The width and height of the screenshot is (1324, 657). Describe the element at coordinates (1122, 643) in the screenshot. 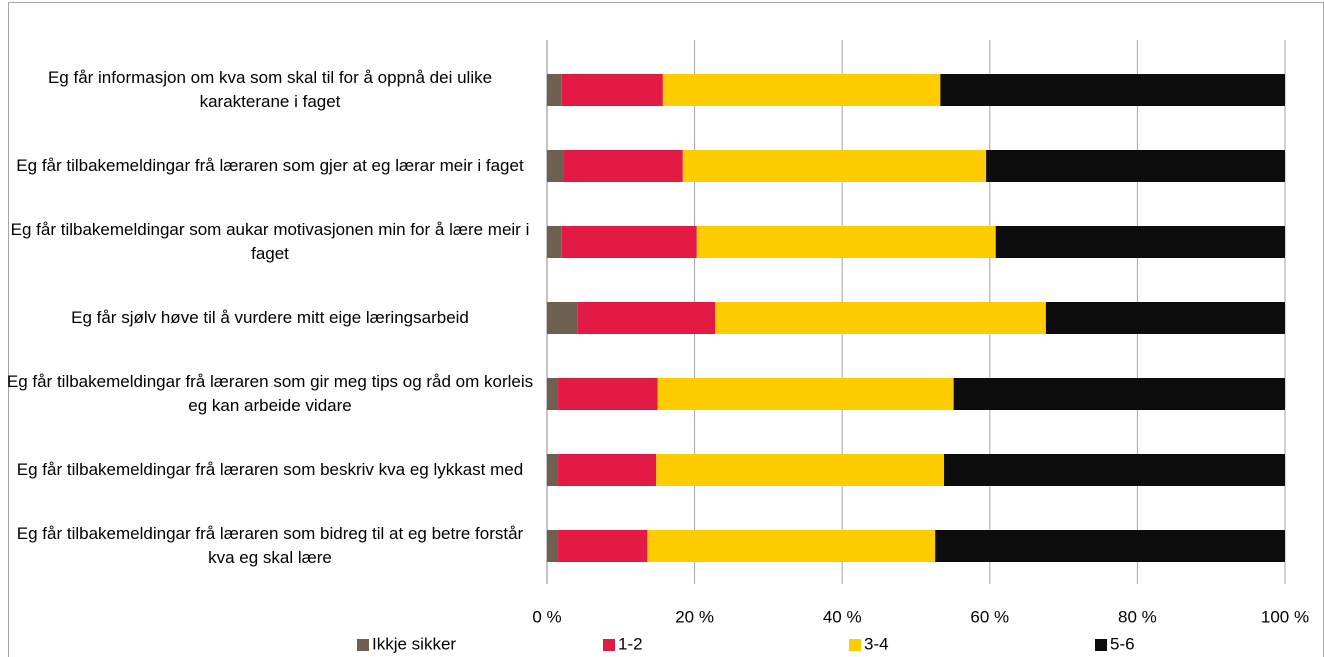

I see `legend-label: 5-6` at that location.